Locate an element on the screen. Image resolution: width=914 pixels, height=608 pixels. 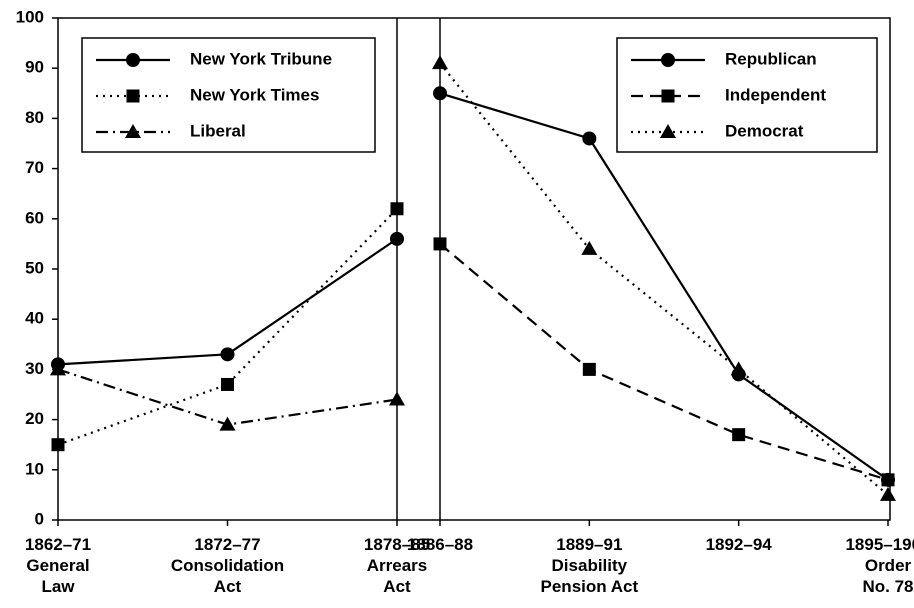
x-tick-label: 1895–1904 Order No. 78 is located at coordinates (879, 565).